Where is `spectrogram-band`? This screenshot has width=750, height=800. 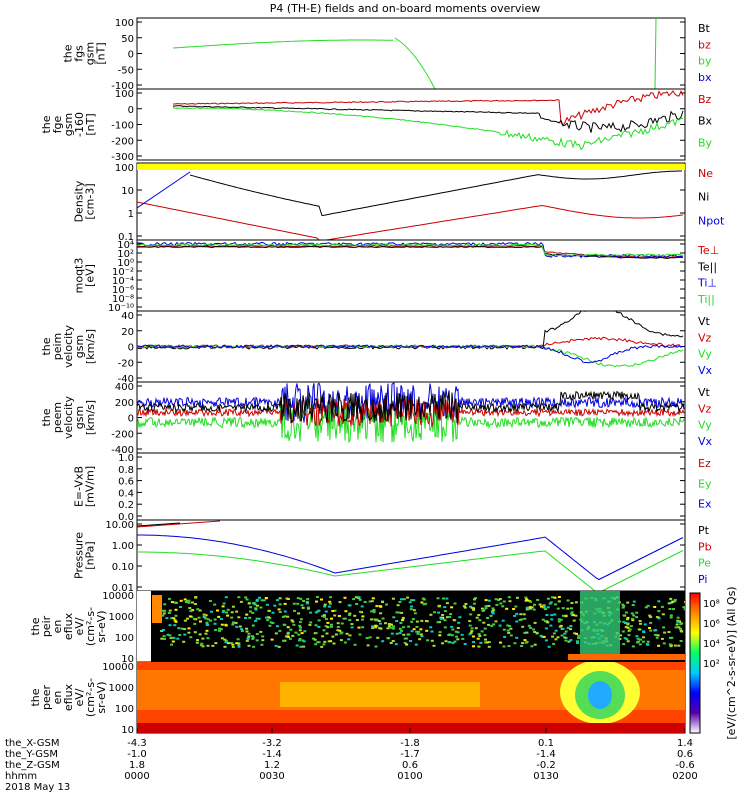 spectrogram-band is located at coordinates (380, 694).